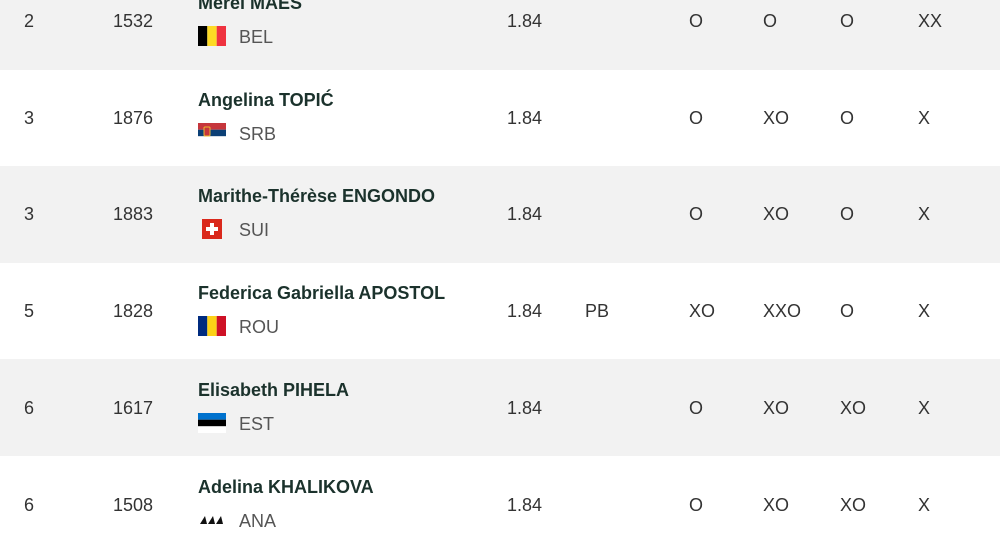 This screenshot has width=1000, height=553. What do you see at coordinates (254, 230) in the screenshot?
I see `country-code: SUI` at bounding box center [254, 230].